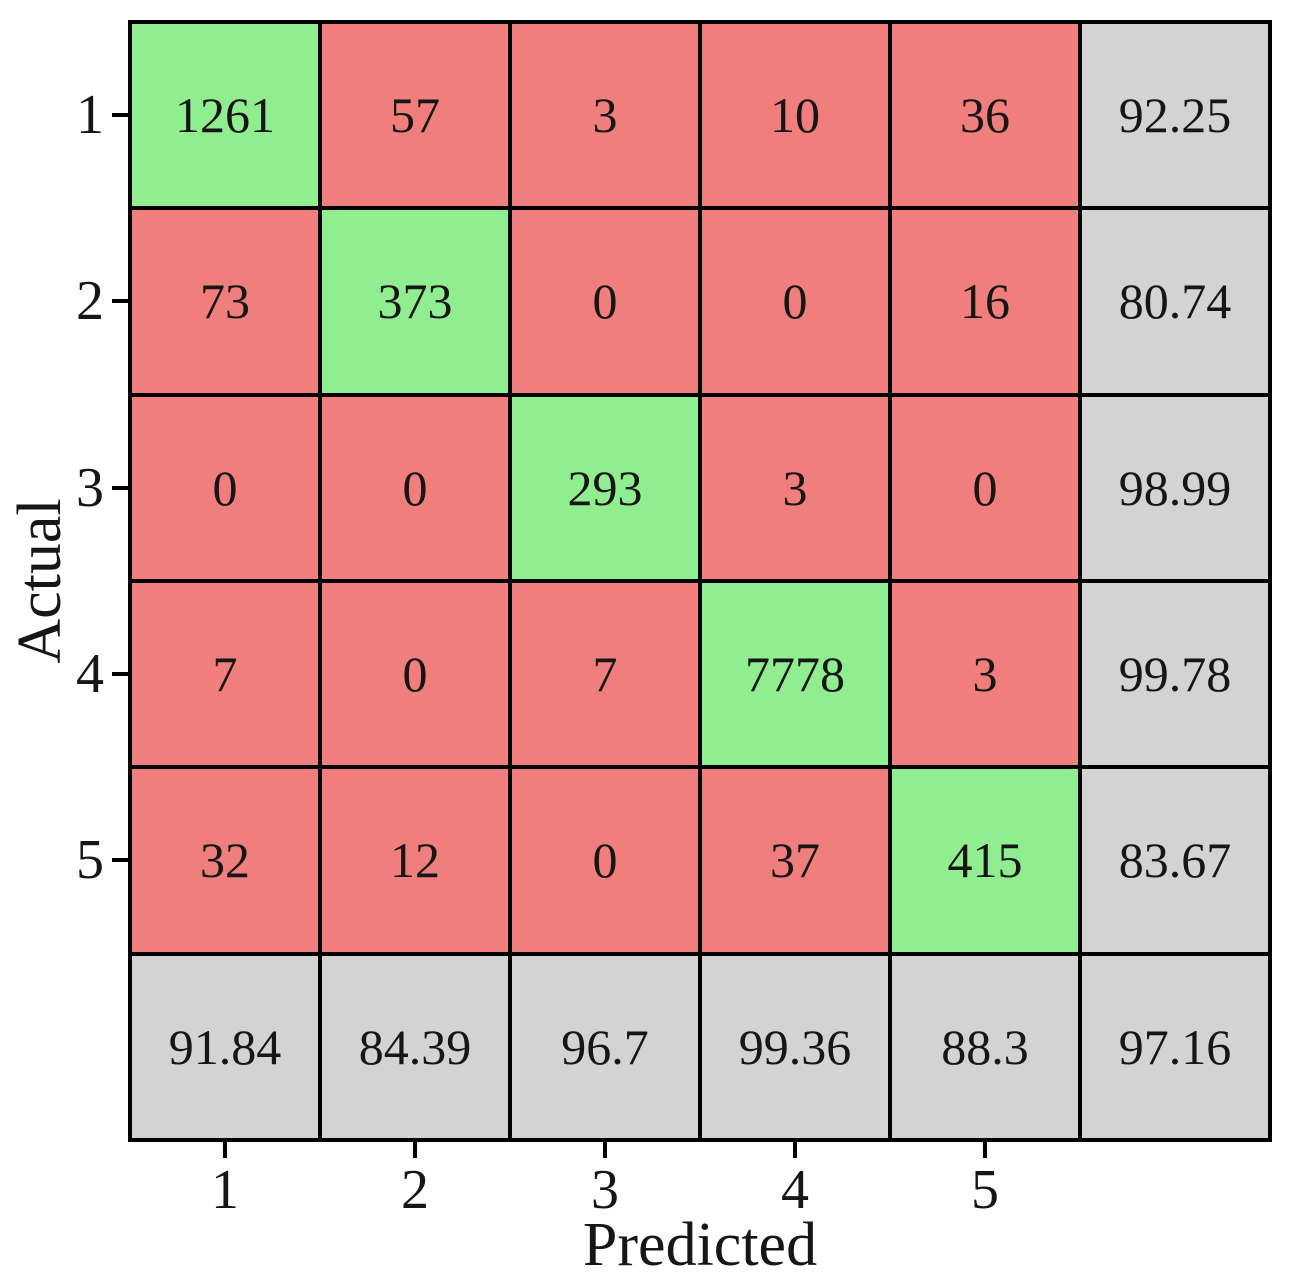 This screenshot has height=1283, width=1293. I want to click on x-tick-label-1: 1, so click(225, 1190).